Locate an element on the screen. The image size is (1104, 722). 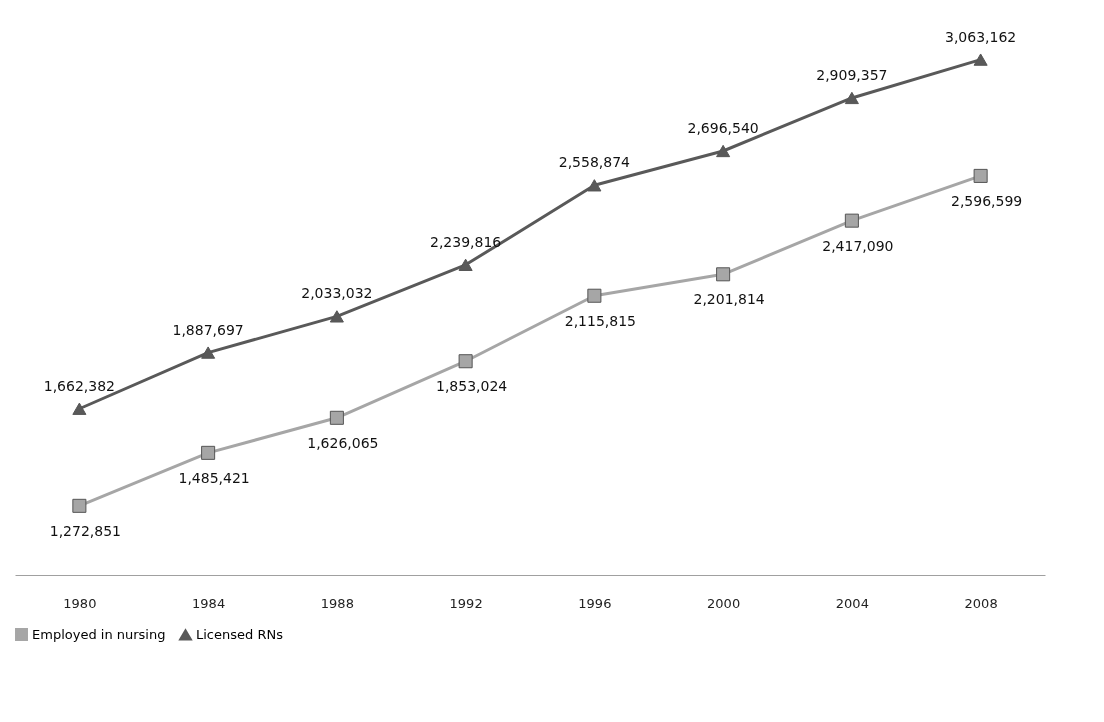
x-tick-label: 1984 is located at coordinates (209, 603).